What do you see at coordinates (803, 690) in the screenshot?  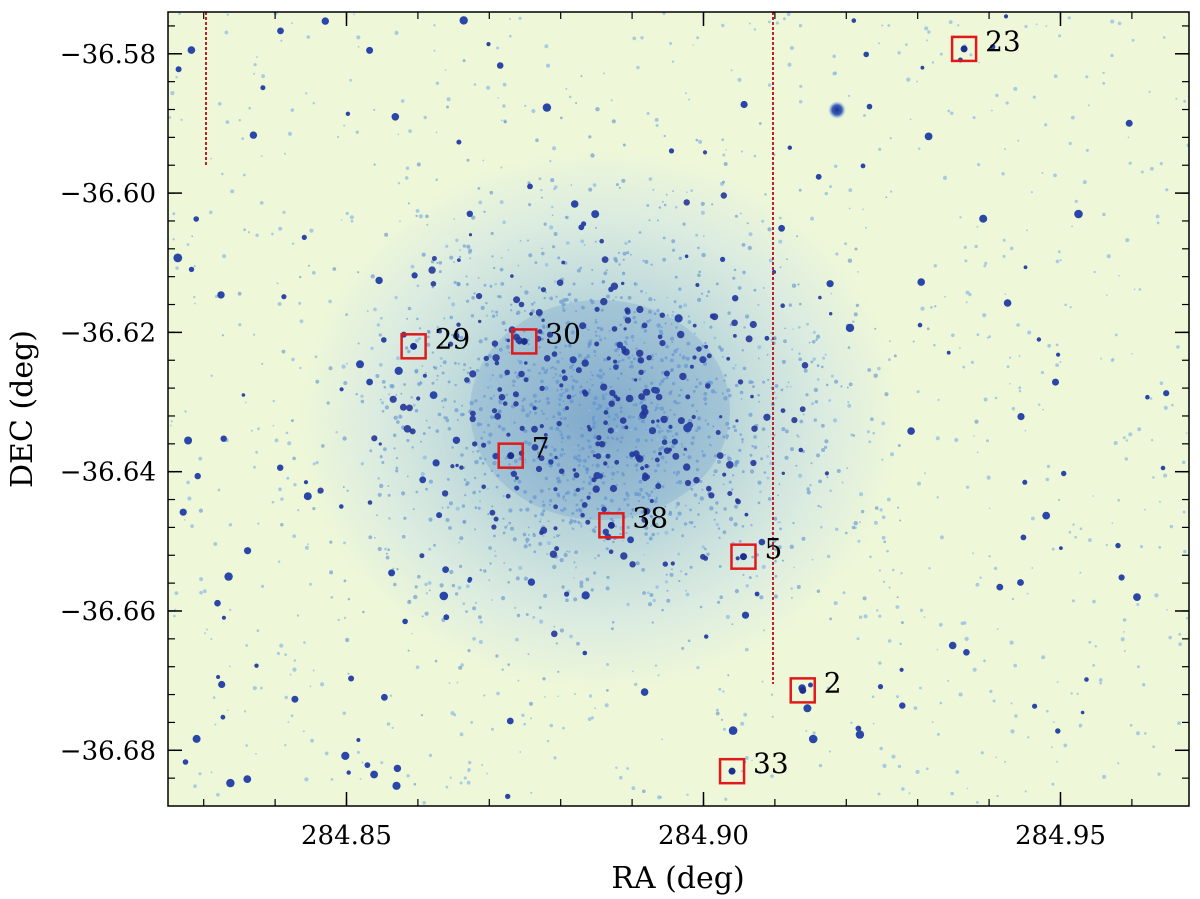 I see `target-star` at bounding box center [803, 690].